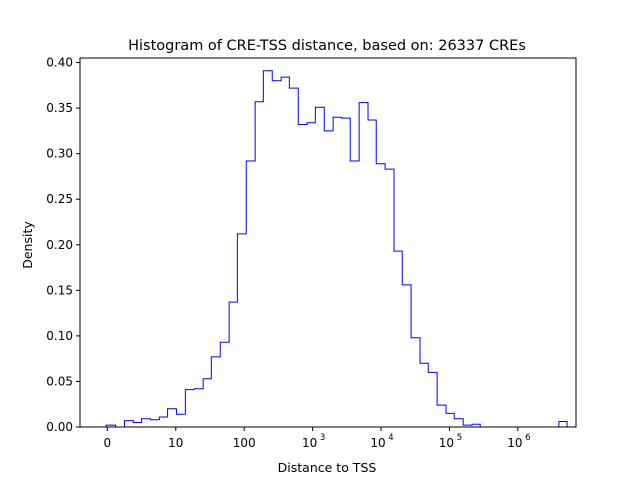 This screenshot has height=480, width=640. What do you see at coordinates (527, 438) in the screenshot?
I see `x-tick-exponent: 6` at bounding box center [527, 438].